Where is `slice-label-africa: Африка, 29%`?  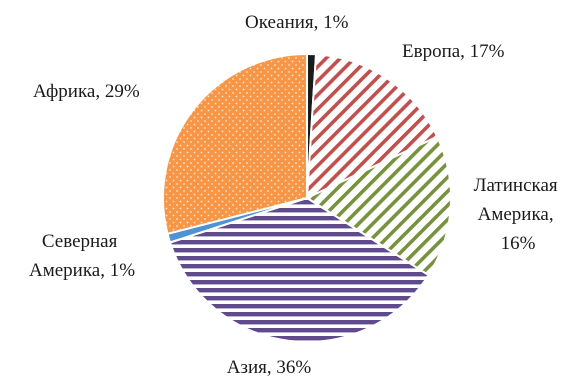
slice-label-africa: Африка, 29% is located at coordinates (86, 91).